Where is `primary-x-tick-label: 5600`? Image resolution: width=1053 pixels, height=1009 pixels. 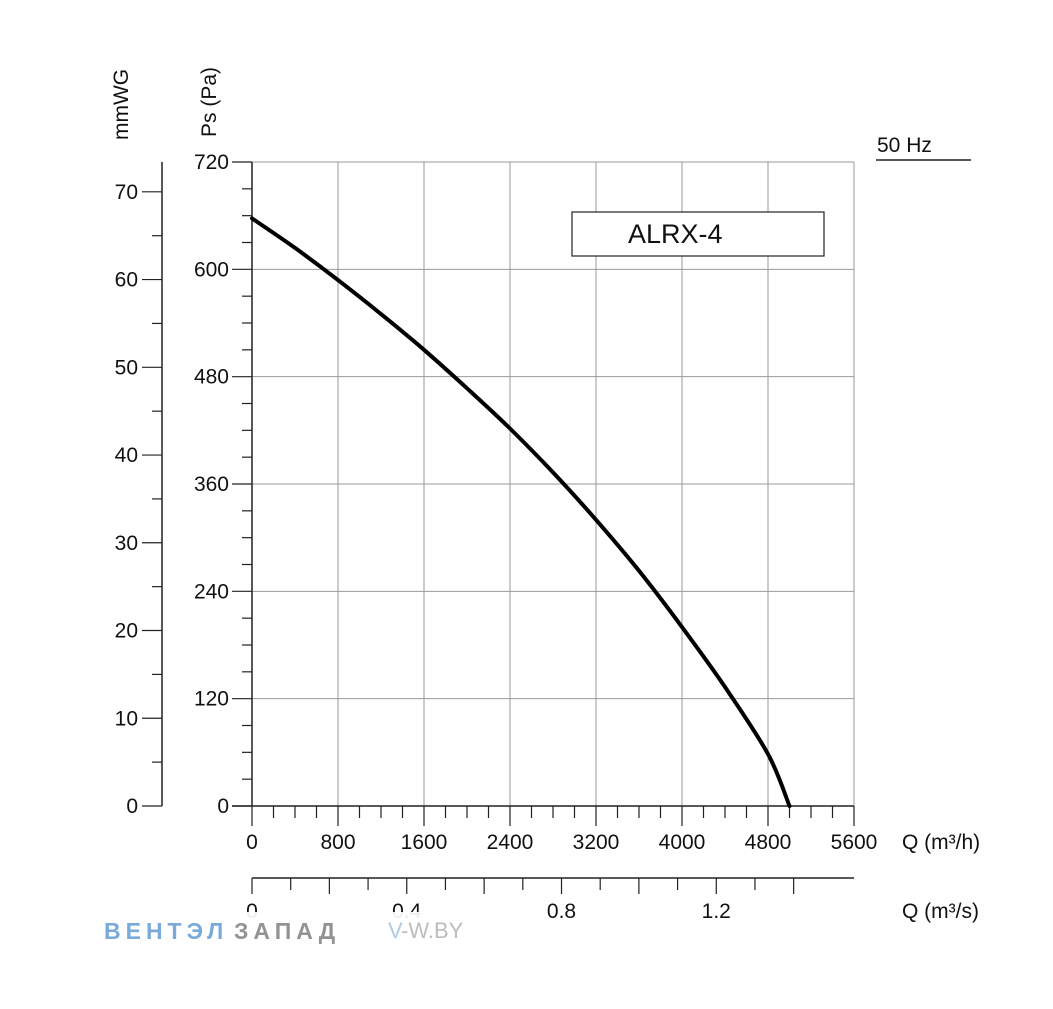 primary-x-tick-label: 5600 is located at coordinates (854, 842).